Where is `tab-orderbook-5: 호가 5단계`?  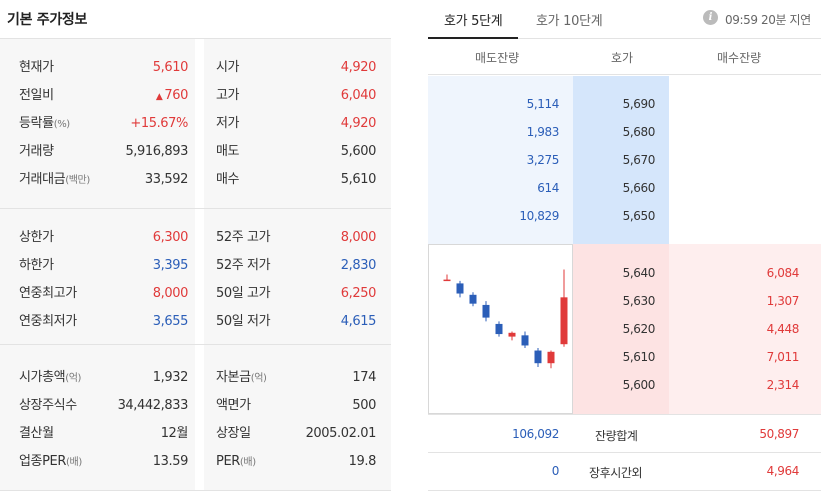 tab-orderbook-5: 호가 5단계 is located at coordinates (473, 21).